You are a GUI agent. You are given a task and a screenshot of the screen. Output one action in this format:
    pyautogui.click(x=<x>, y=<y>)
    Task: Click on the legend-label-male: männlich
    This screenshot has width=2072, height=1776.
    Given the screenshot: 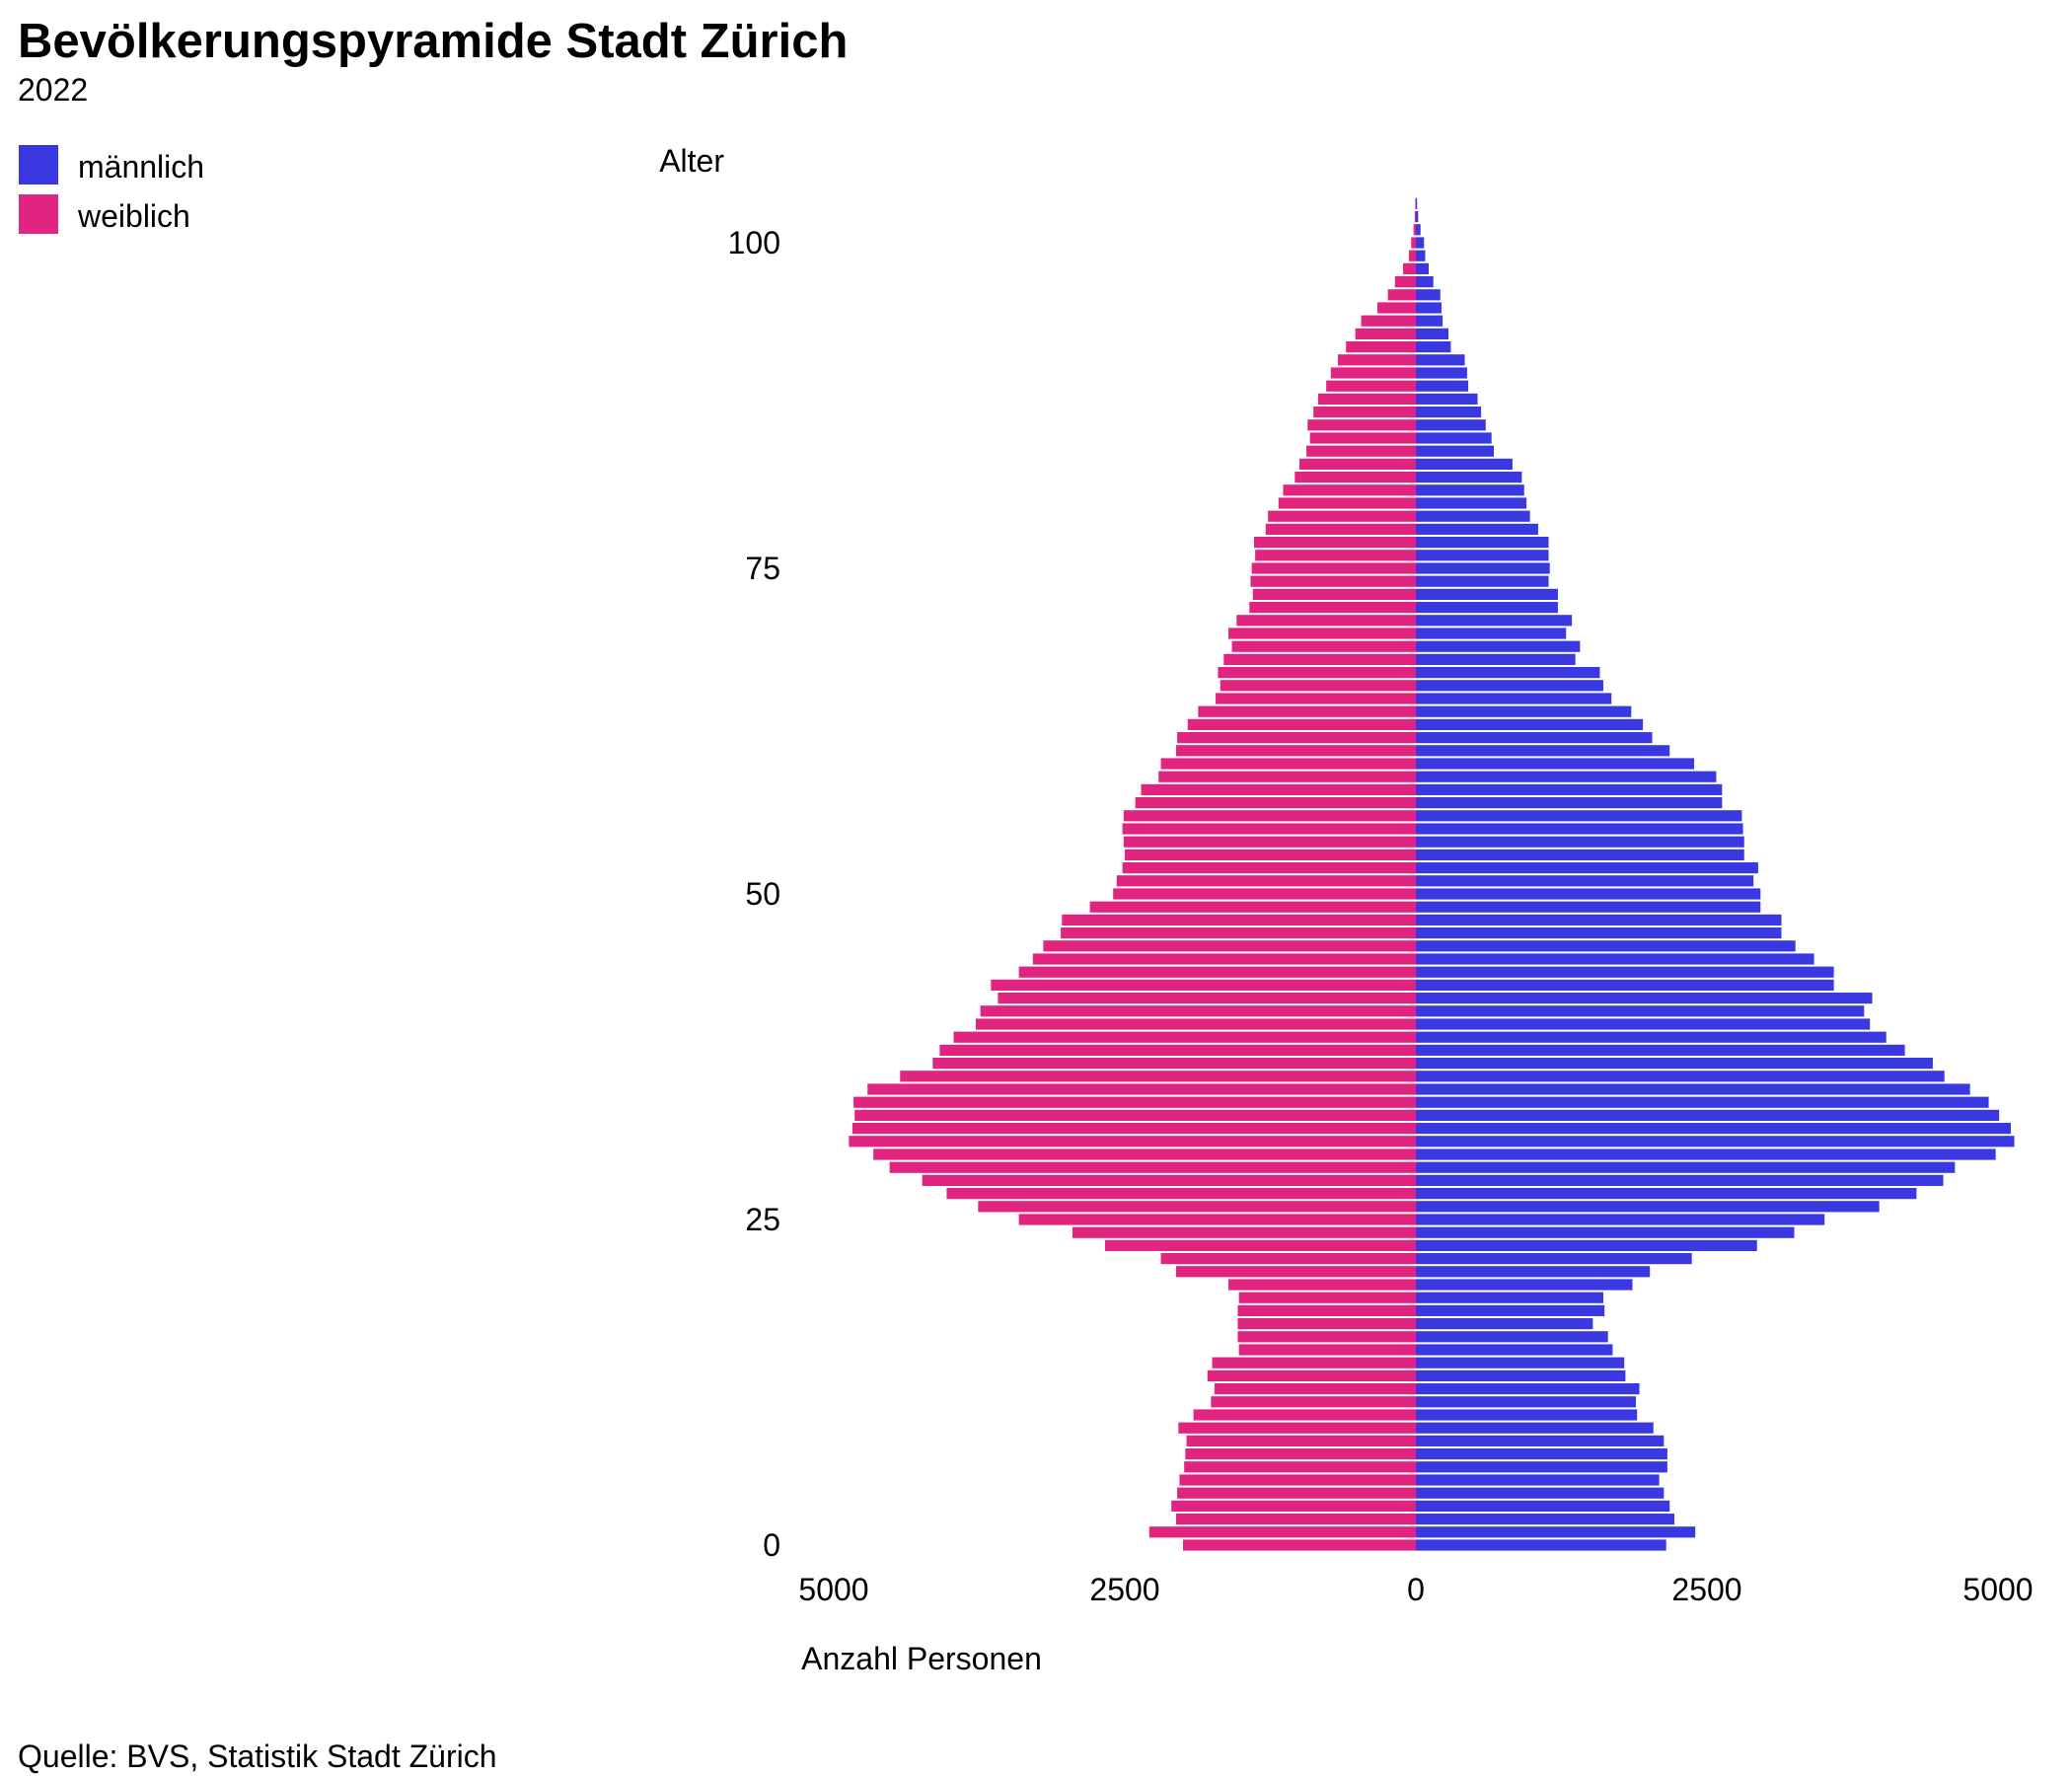 What is the action you would take?
    pyautogui.click(x=141, y=167)
    